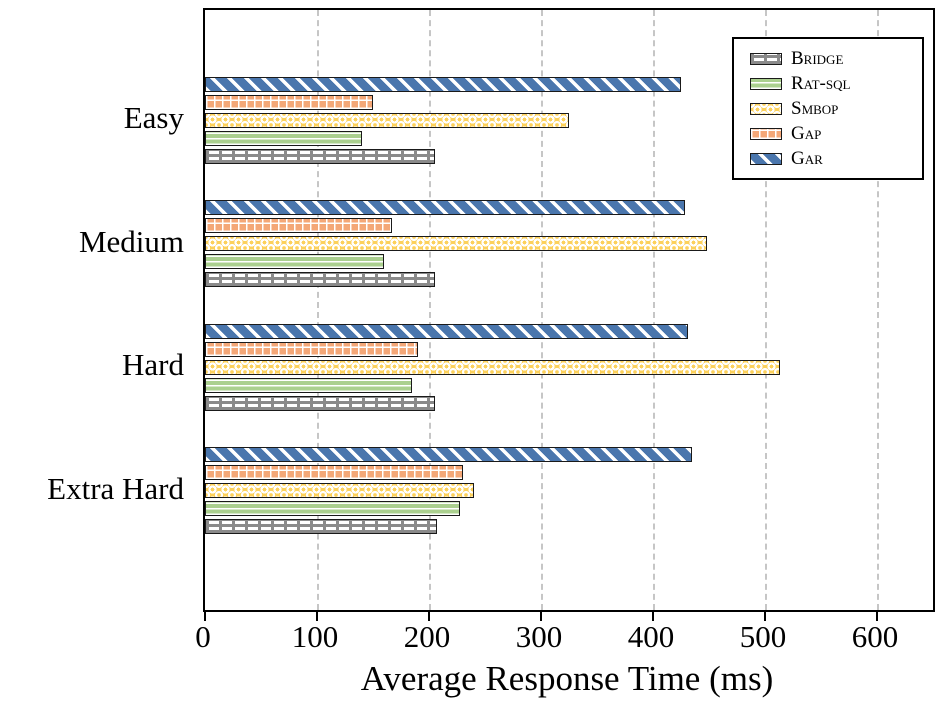  What do you see at coordinates (875, 636) in the screenshot?
I see `x-tick-label-600: 600` at bounding box center [875, 636].